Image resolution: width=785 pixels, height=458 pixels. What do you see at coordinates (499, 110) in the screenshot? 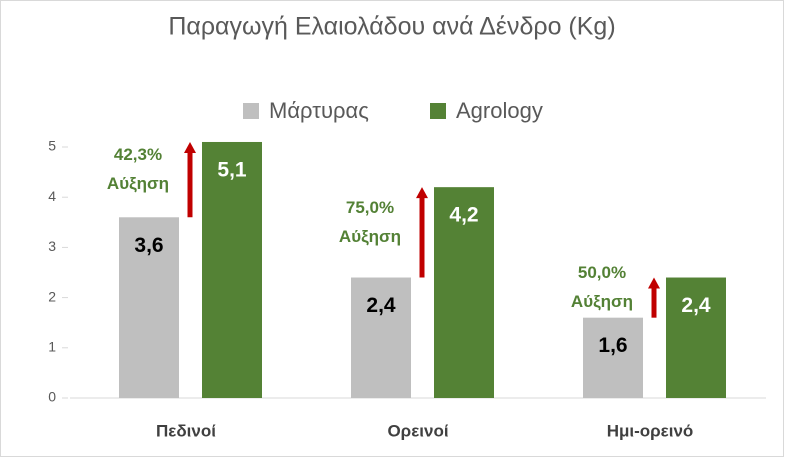
I see `legend-label: Agrology` at bounding box center [499, 110].